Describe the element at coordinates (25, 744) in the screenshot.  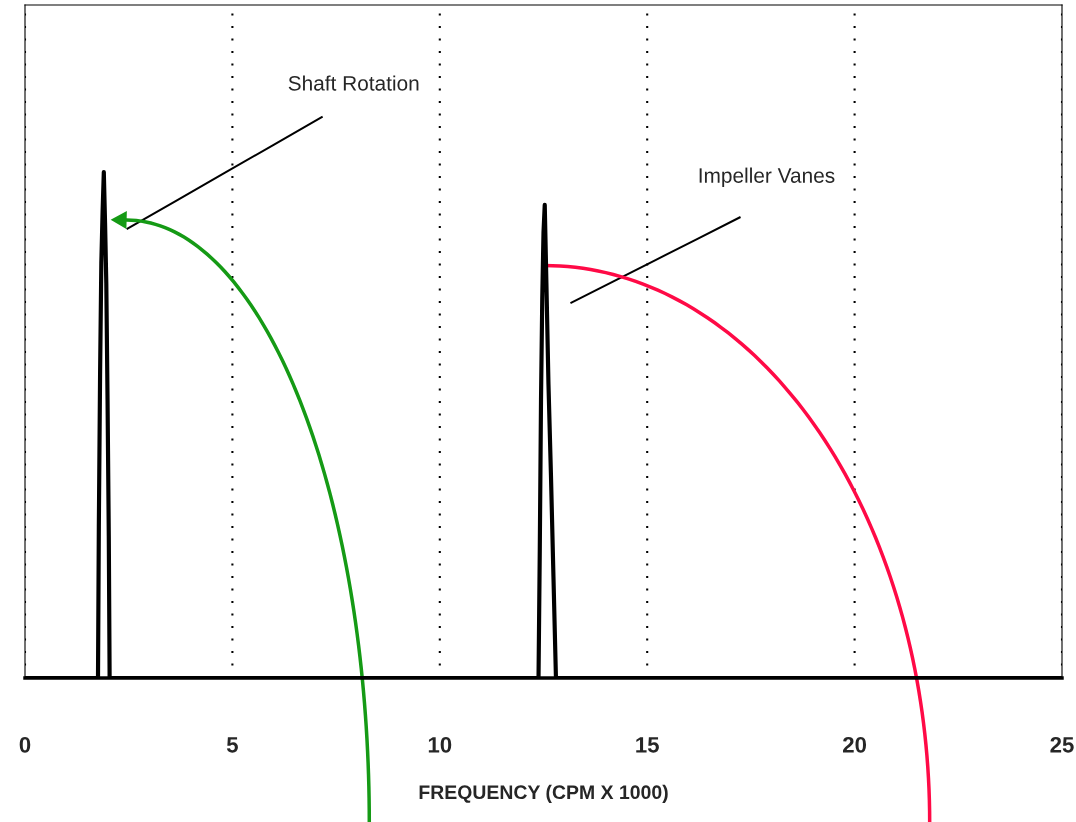
I see `x-tick-label: 0` at that location.